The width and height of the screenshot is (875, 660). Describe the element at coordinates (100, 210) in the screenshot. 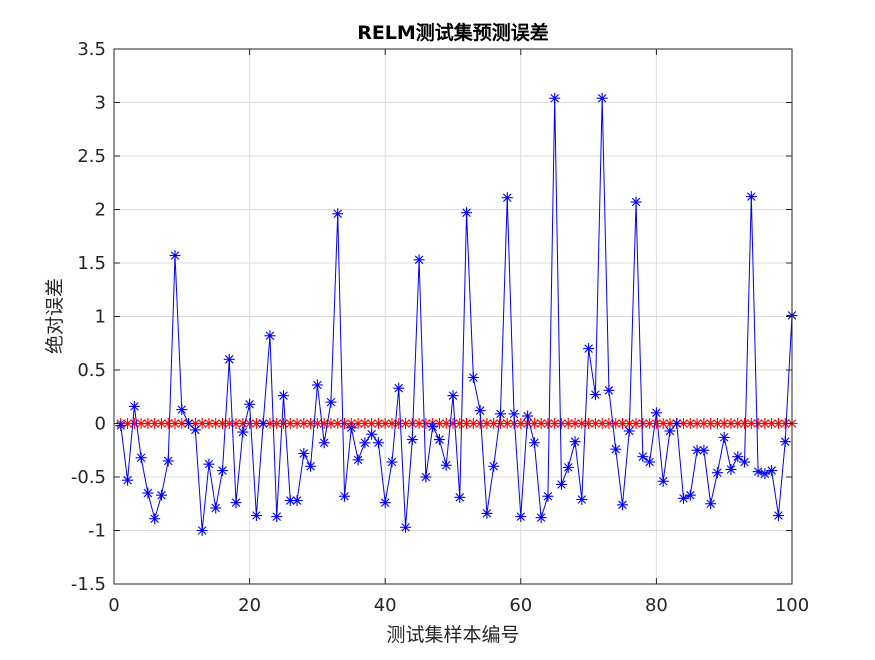

I see `y-tick-label: 2` at that location.